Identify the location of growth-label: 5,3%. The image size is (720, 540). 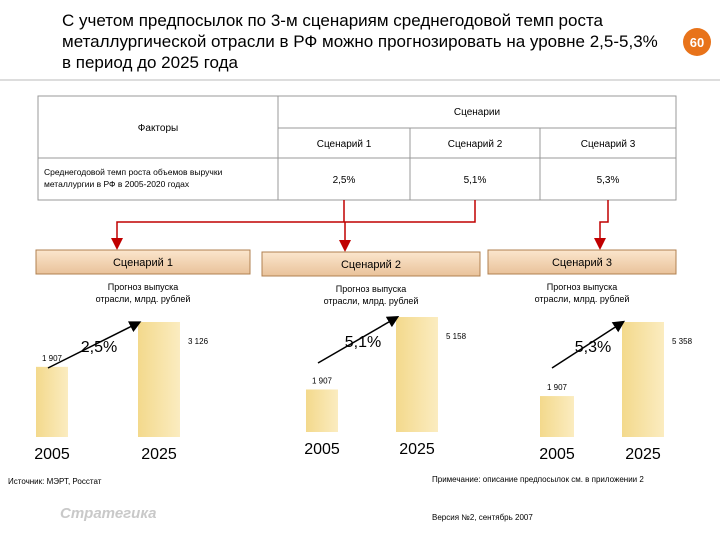
(593, 347).